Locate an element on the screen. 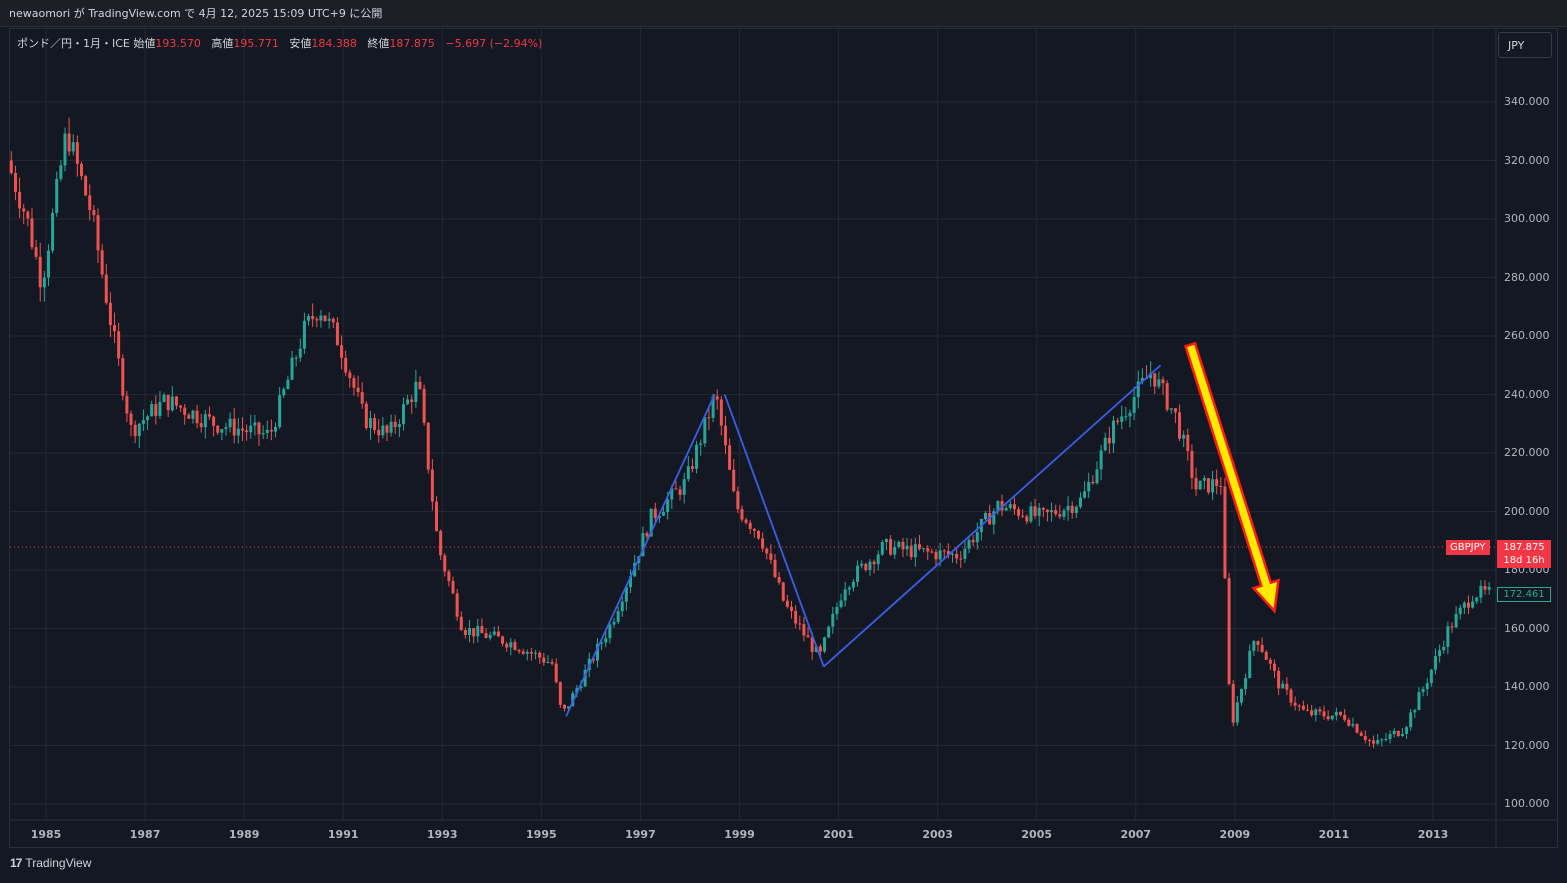  x-tick-label: 2009 is located at coordinates (1235, 834).